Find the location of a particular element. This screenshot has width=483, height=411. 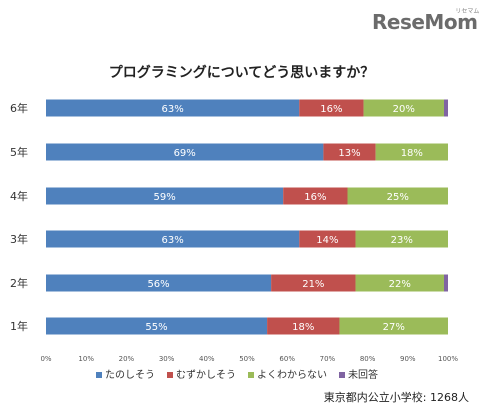

x-tick-label: 40% is located at coordinates (207, 359).